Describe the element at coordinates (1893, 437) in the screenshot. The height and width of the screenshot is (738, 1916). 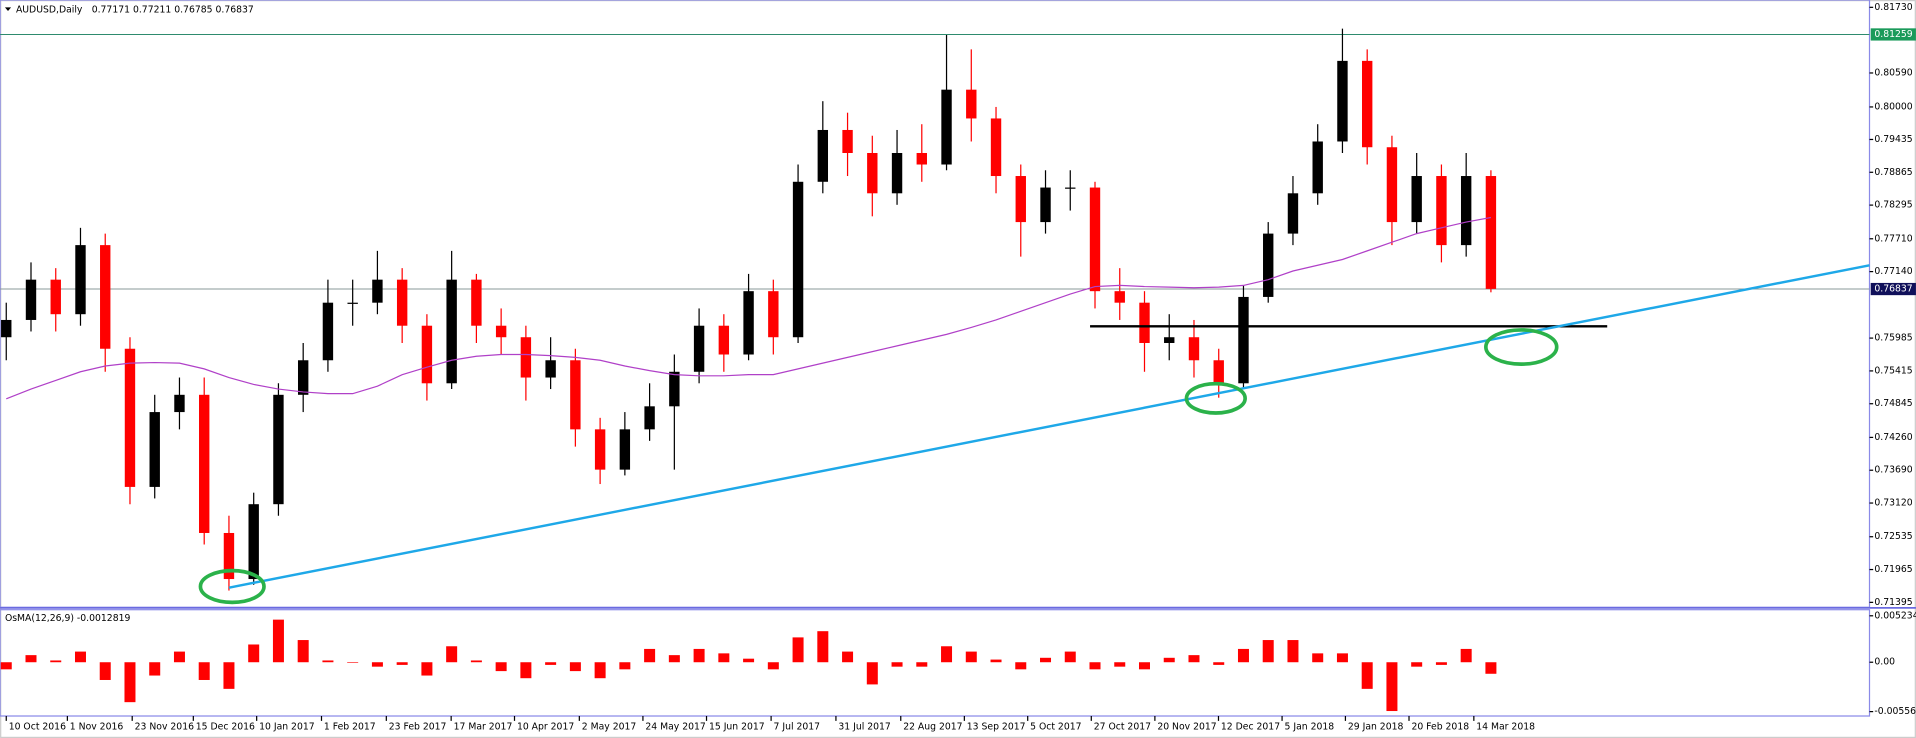
I see `y-tick-label: 0.74260` at that location.